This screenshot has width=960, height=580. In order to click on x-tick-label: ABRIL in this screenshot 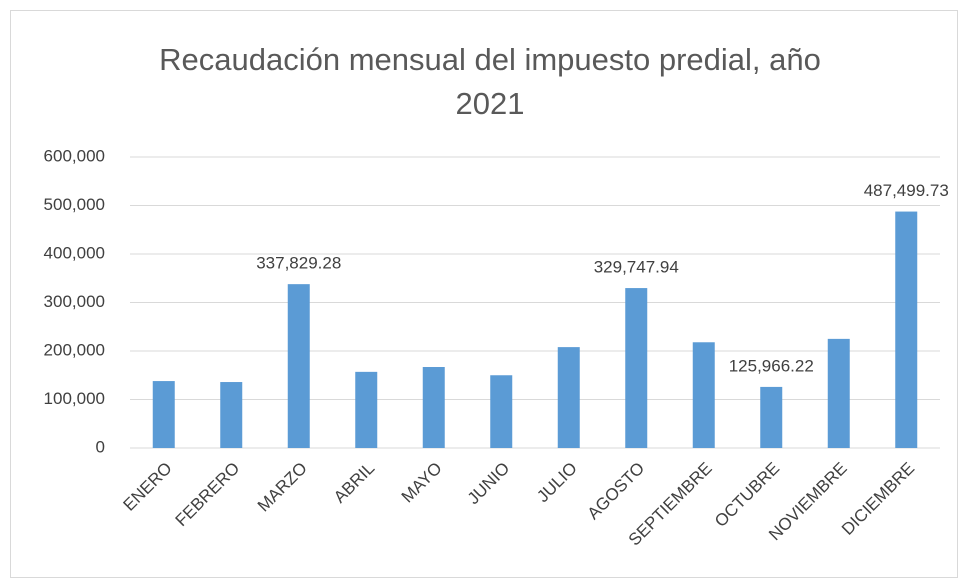, I will do `click(354, 483)`.